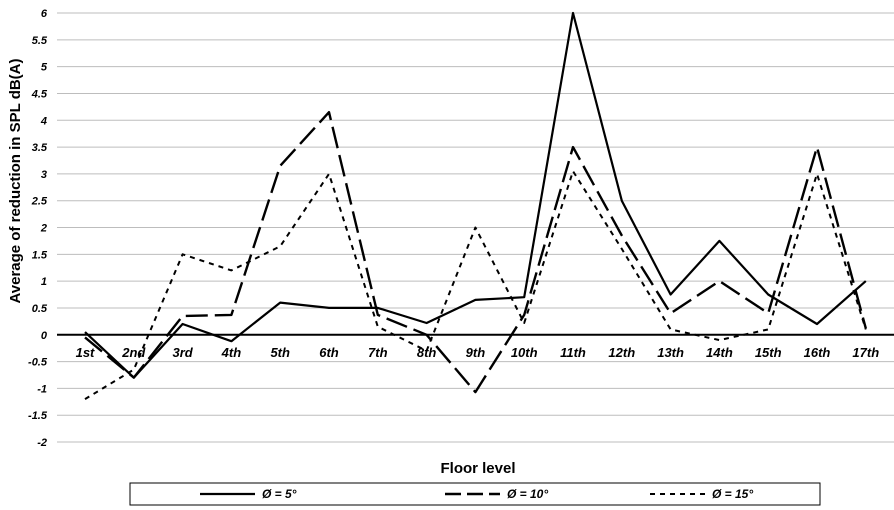  I want to click on y-tick-label: -1, so click(42, 389).